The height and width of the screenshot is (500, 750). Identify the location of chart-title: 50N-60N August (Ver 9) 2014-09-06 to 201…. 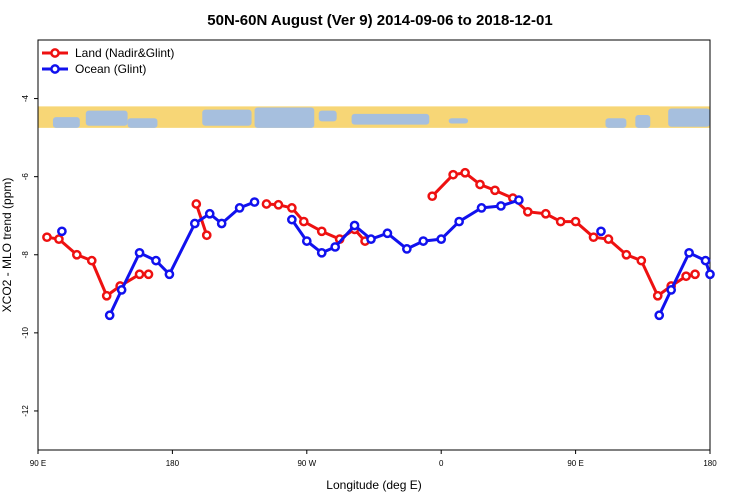
(379, 20).